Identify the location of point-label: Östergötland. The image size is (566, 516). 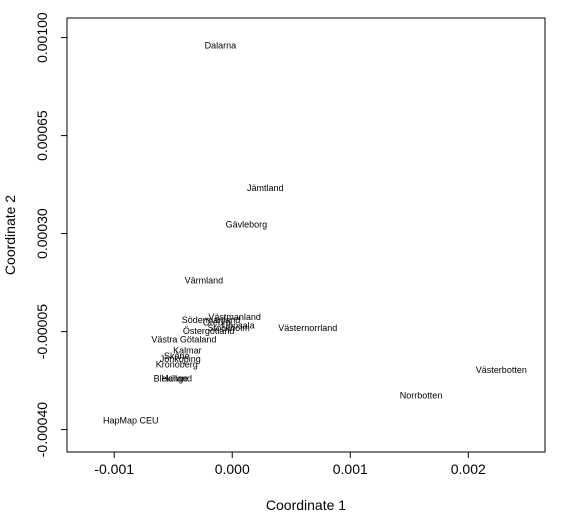
(209, 331).